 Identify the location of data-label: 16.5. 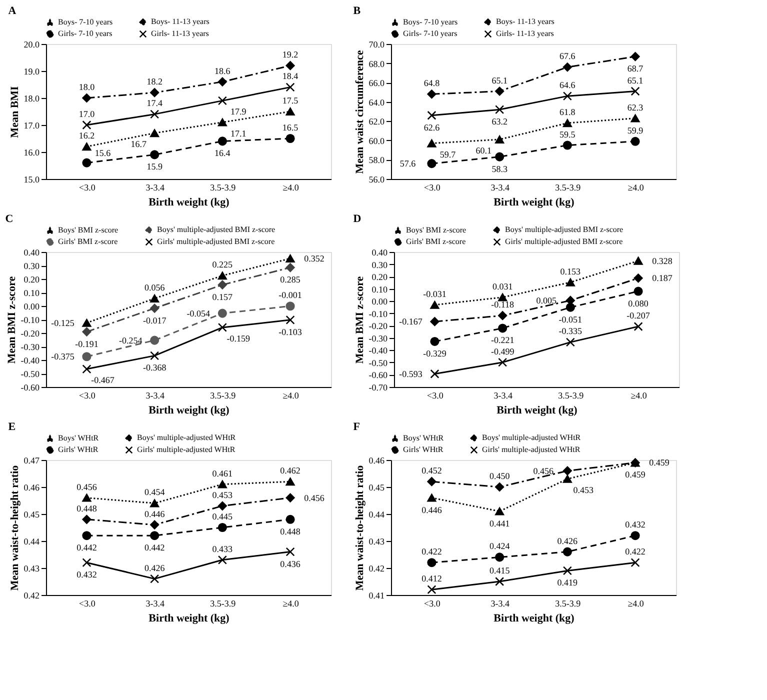
(290, 127).